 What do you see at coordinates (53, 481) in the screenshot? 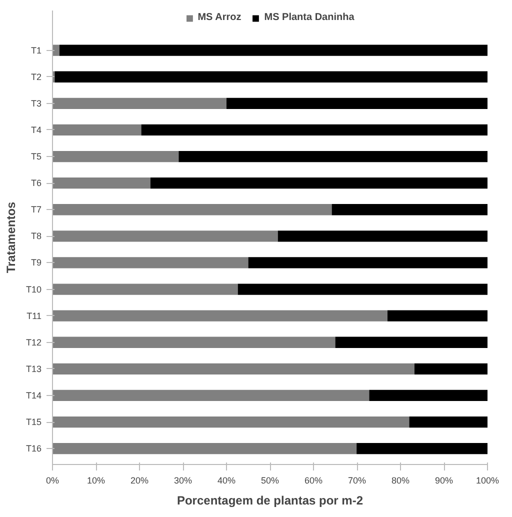
I see `x-tick-label: 0%` at bounding box center [53, 481].